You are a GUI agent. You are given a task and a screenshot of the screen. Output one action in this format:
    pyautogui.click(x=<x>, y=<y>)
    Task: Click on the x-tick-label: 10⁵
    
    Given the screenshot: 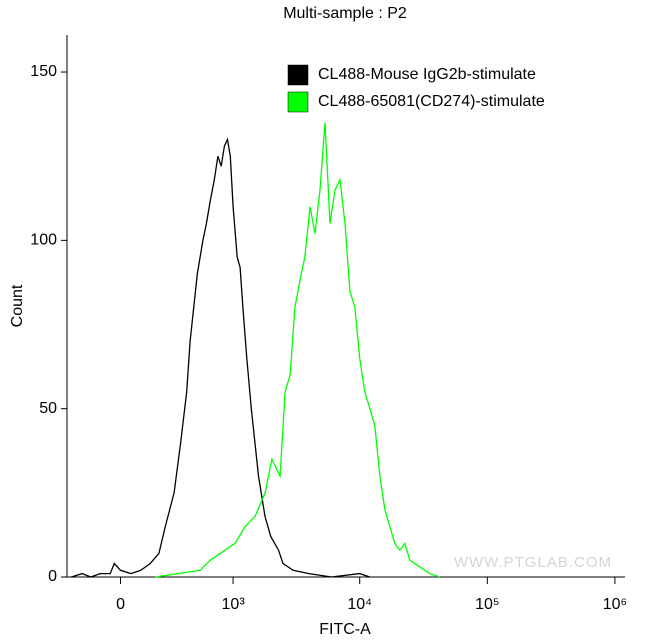 What is the action you would take?
    pyautogui.click(x=487, y=604)
    